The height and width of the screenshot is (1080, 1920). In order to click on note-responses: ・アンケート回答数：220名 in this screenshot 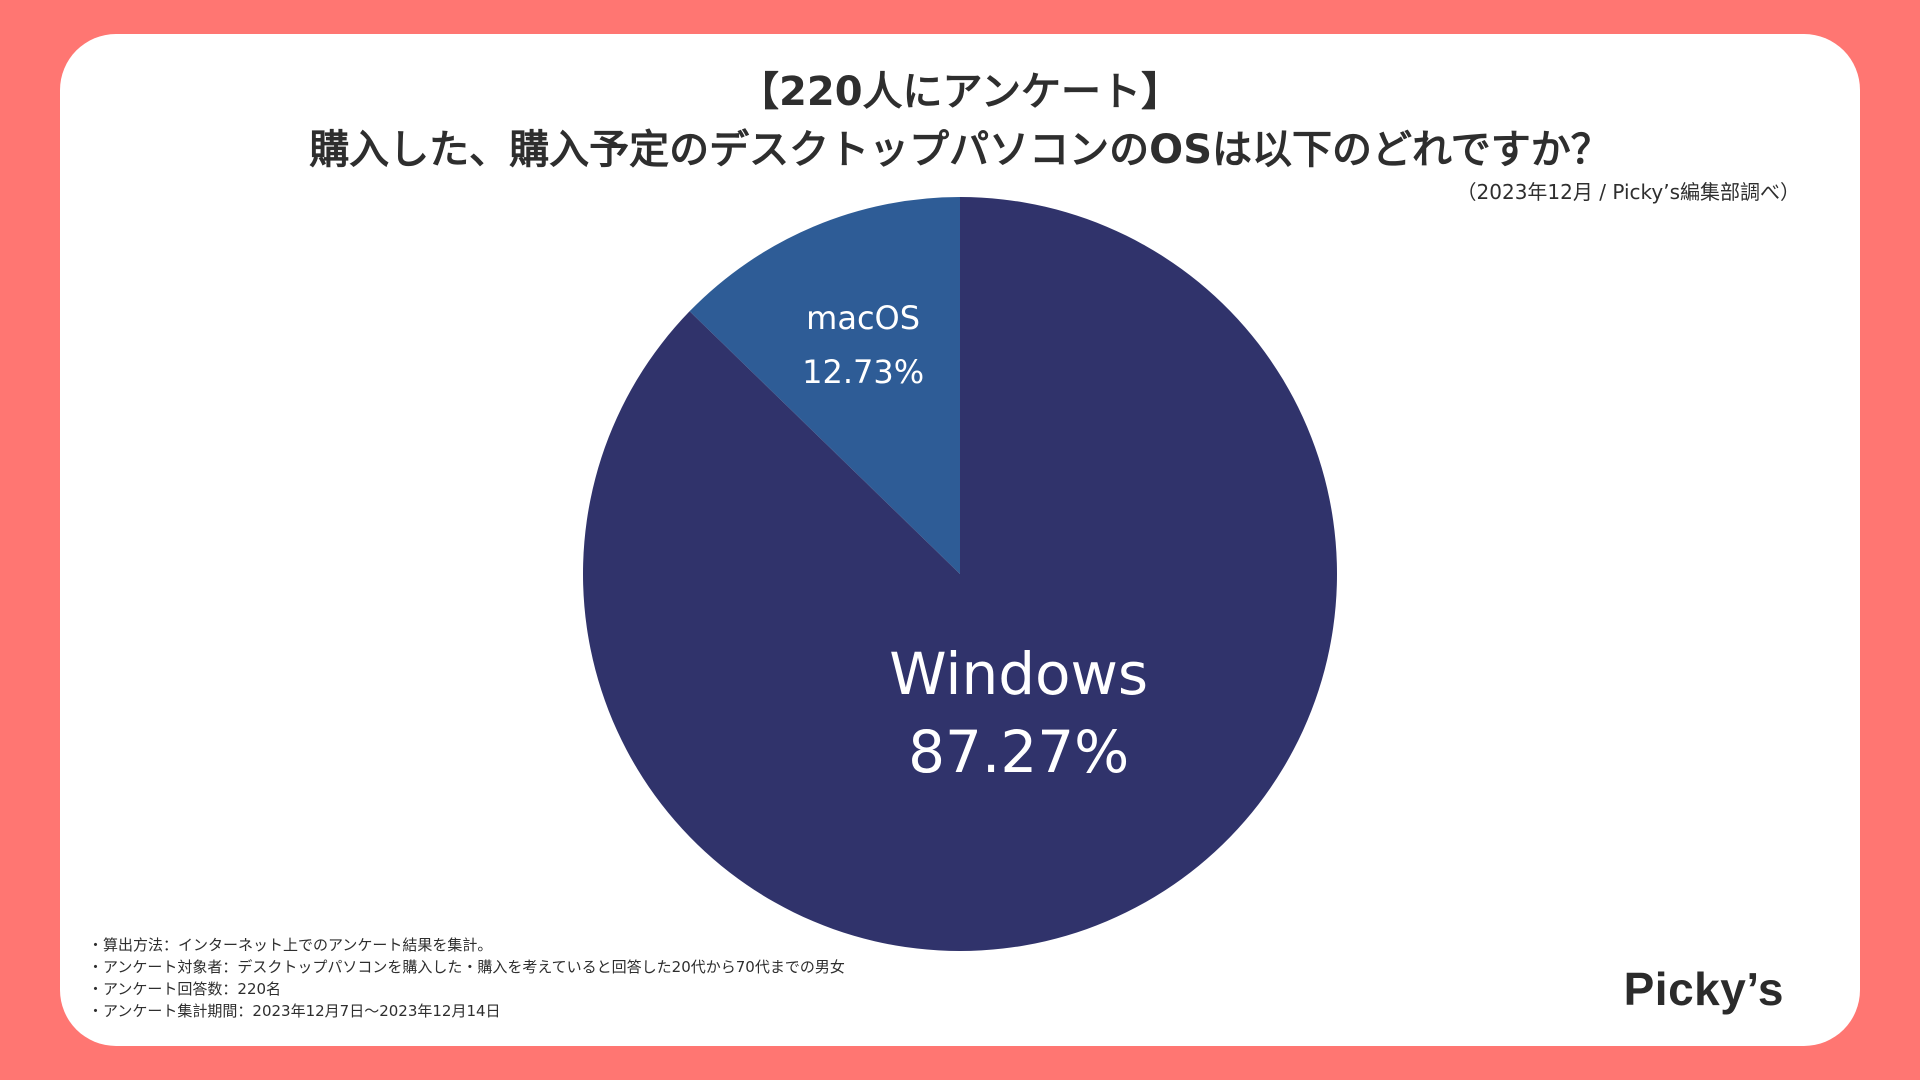, I will do `click(185, 989)`.